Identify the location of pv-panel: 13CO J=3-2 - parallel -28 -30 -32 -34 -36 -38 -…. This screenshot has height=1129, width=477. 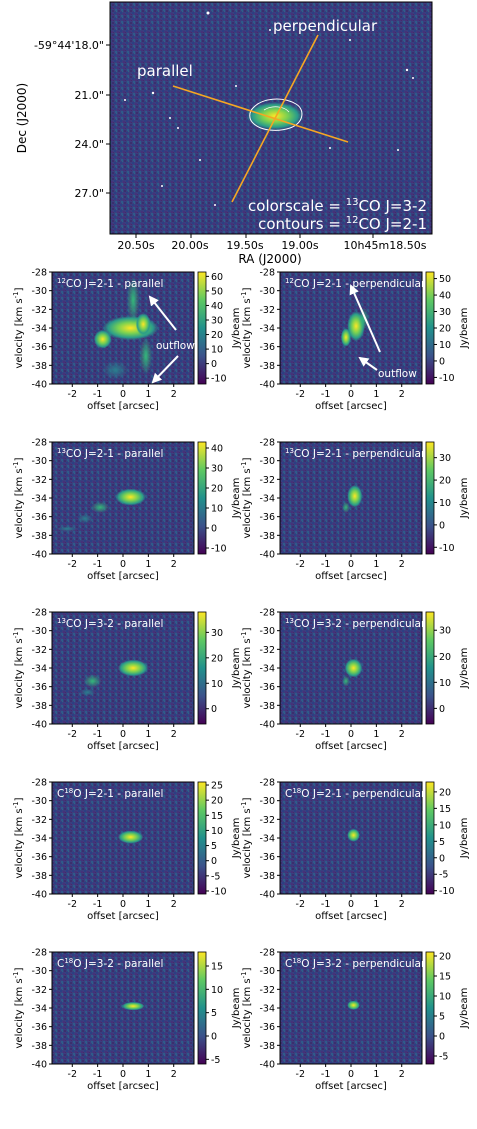
(127, 680).